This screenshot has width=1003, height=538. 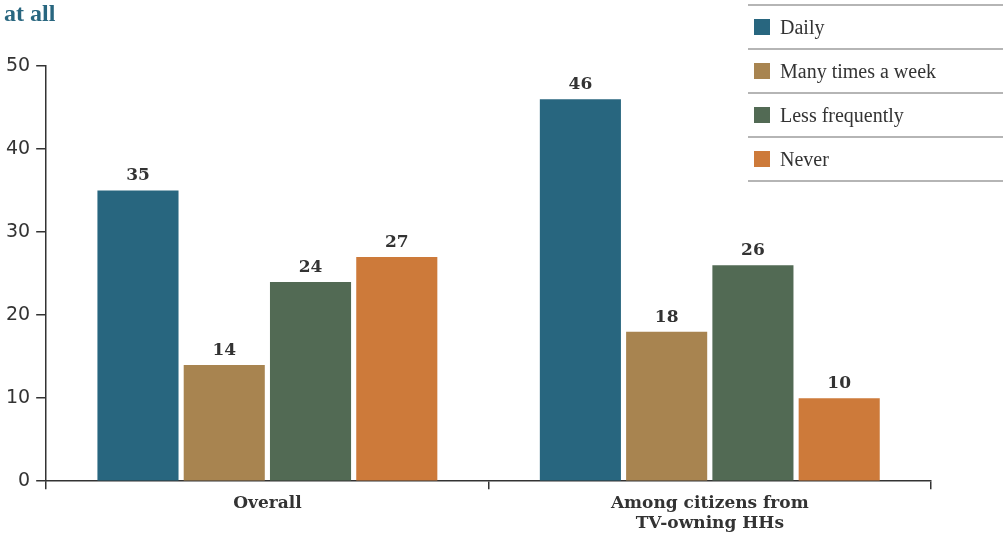 I want to click on data-label: 24, so click(x=310, y=265).